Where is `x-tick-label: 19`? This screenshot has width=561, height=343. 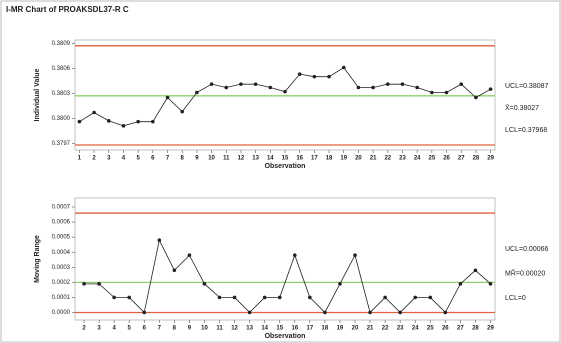
x-tick-label: 19 is located at coordinates (343, 159).